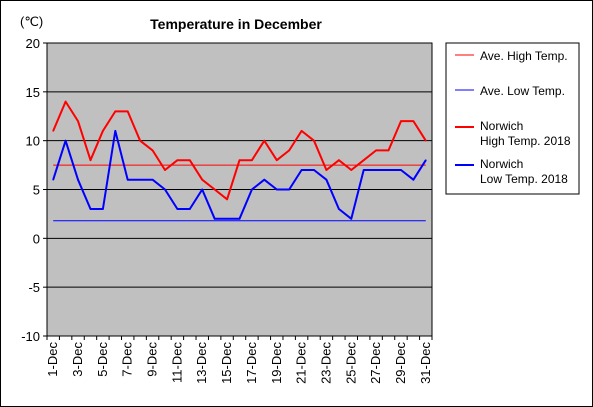 This screenshot has height=407, width=593. What do you see at coordinates (236, 24) in the screenshot?
I see `chart-title: Temperature in December` at bounding box center [236, 24].